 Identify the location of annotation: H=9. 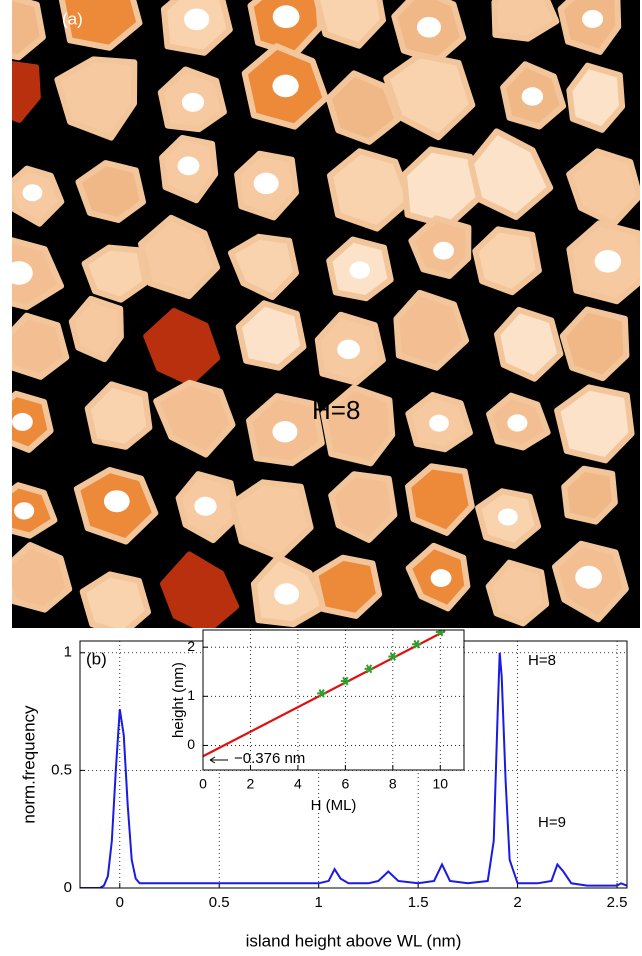
(552, 822).